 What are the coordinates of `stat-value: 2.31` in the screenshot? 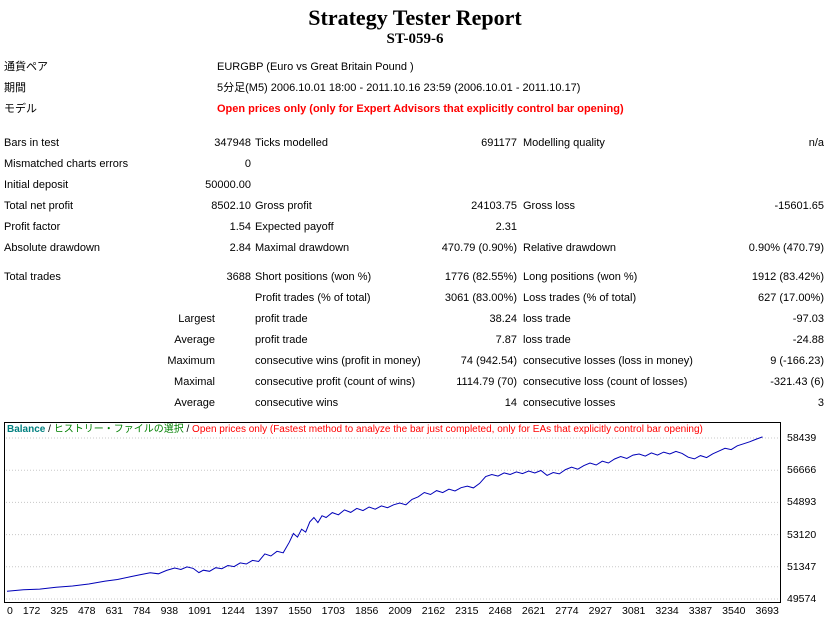 It's located at (506, 227).